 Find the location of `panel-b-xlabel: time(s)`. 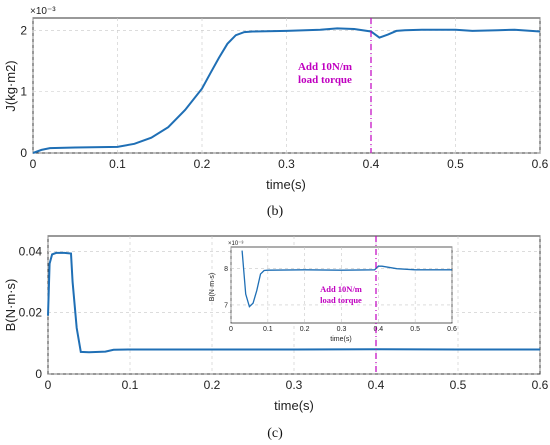

panel-b-xlabel: time(s) is located at coordinates (286, 184).